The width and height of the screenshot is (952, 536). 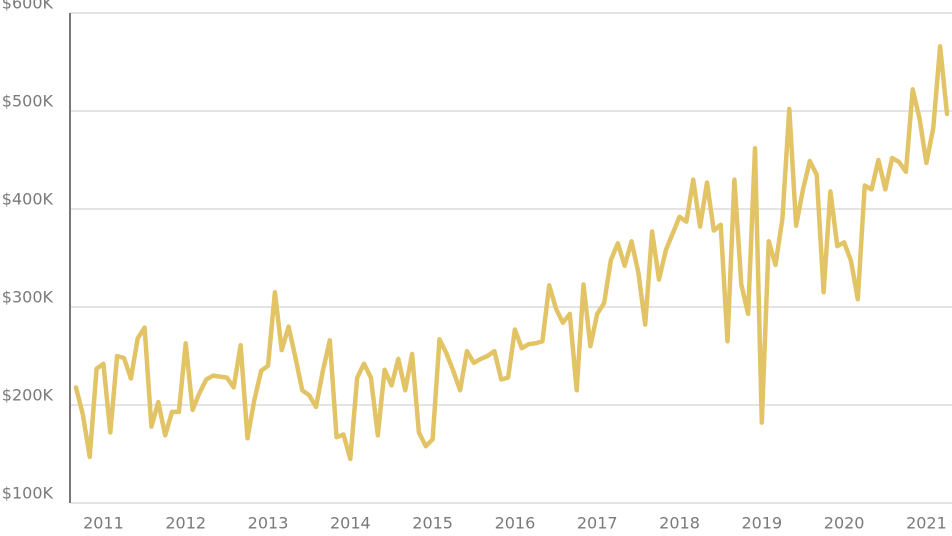 What do you see at coordinates (926, 523) in the screenshot?
I see `x-tick-label: 2021` at bounding box center [926, 523].